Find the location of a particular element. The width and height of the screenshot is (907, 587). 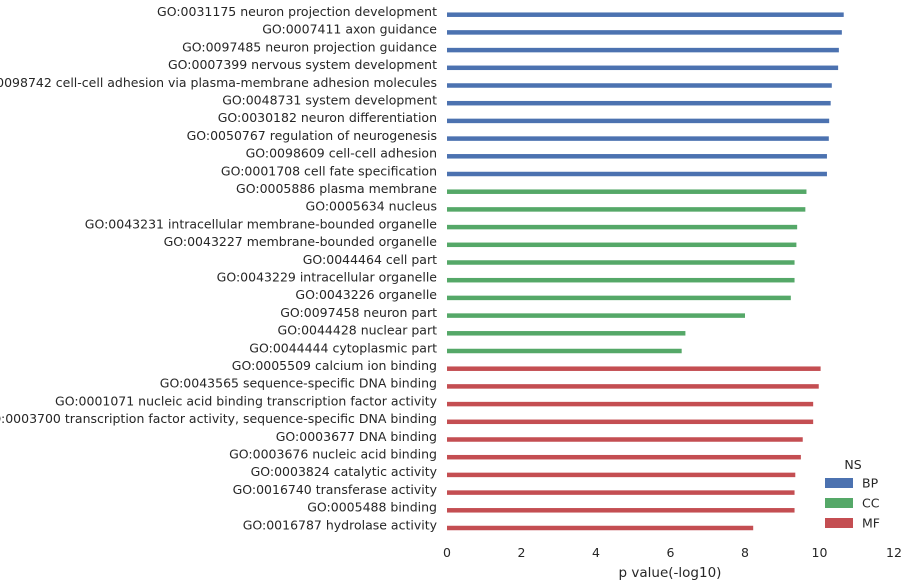

x-tick-label-1: 2 is located at coordinates (522, 552).